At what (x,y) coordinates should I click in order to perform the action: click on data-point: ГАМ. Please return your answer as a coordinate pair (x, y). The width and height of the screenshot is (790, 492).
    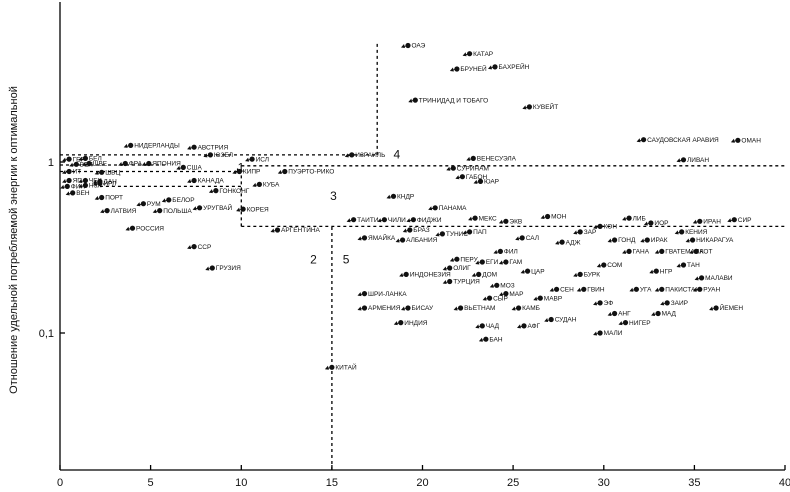
    Looking at the image, I should click on (510, 262).